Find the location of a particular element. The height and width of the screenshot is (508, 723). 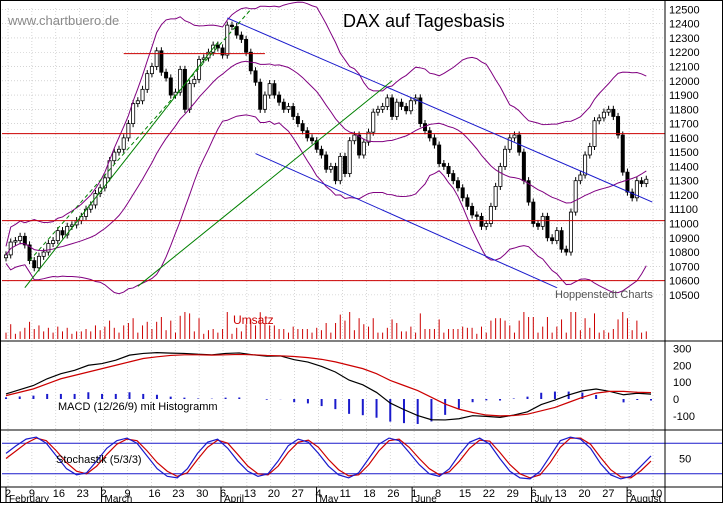

price-tick-label: 10900 is located at coordinates (684, 239).